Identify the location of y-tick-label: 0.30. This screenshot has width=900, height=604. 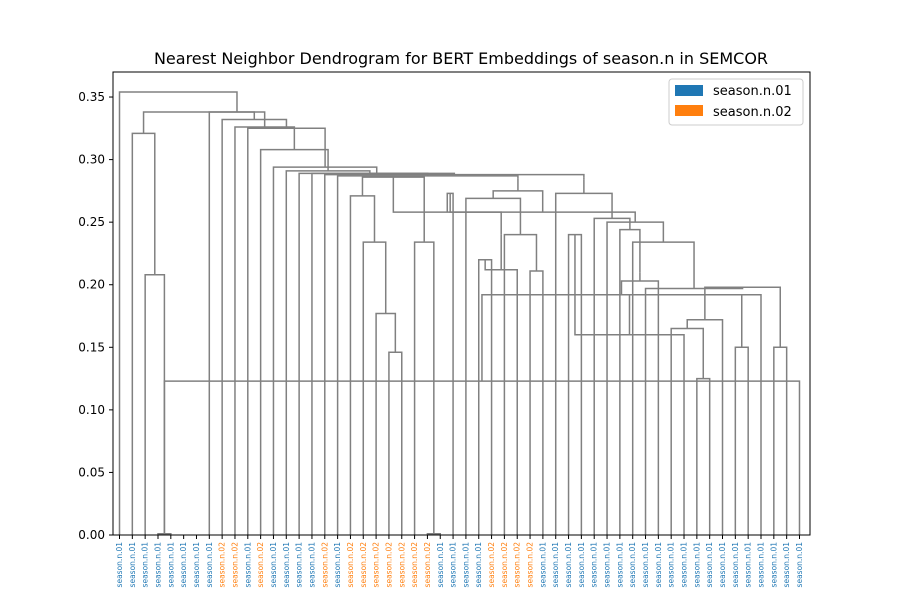
(91, 160).